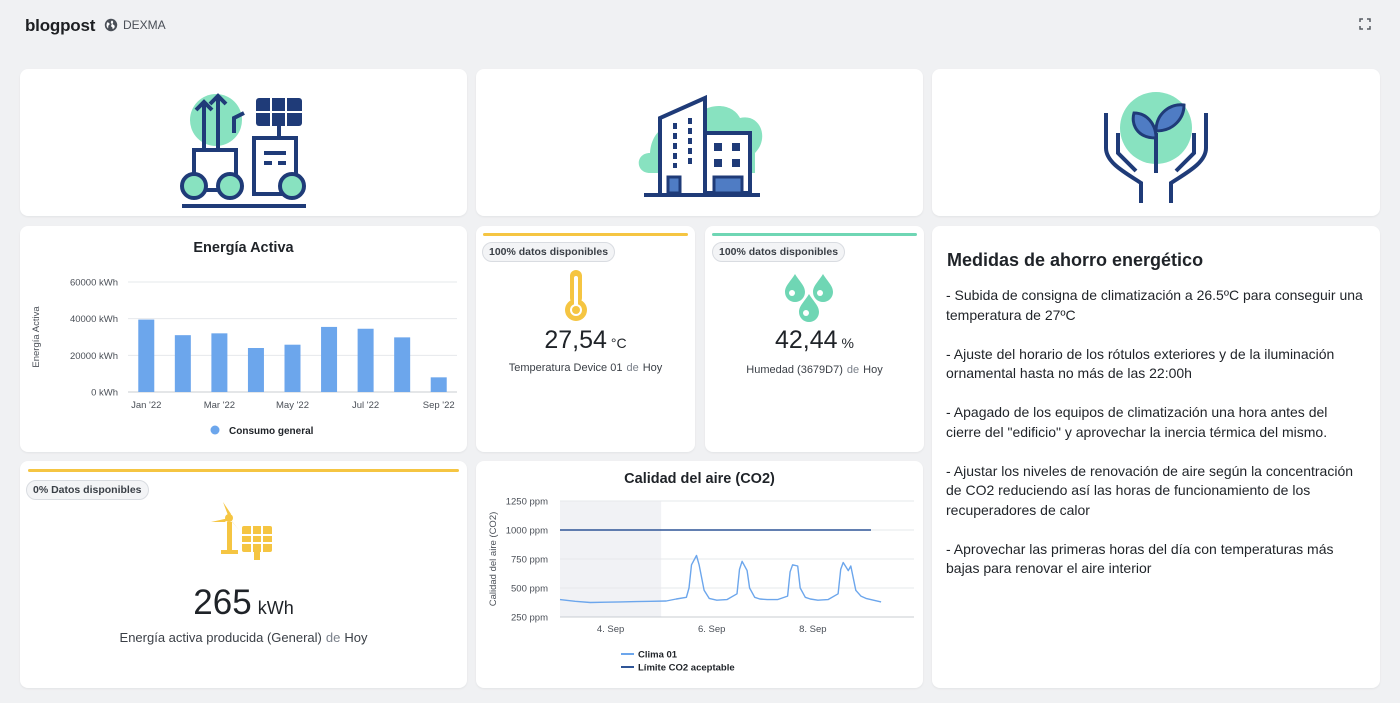  Describe the element at coordinates (565, 368) in the screenshot. I see `temperatura-label: Temperatura Device 01` at that location.